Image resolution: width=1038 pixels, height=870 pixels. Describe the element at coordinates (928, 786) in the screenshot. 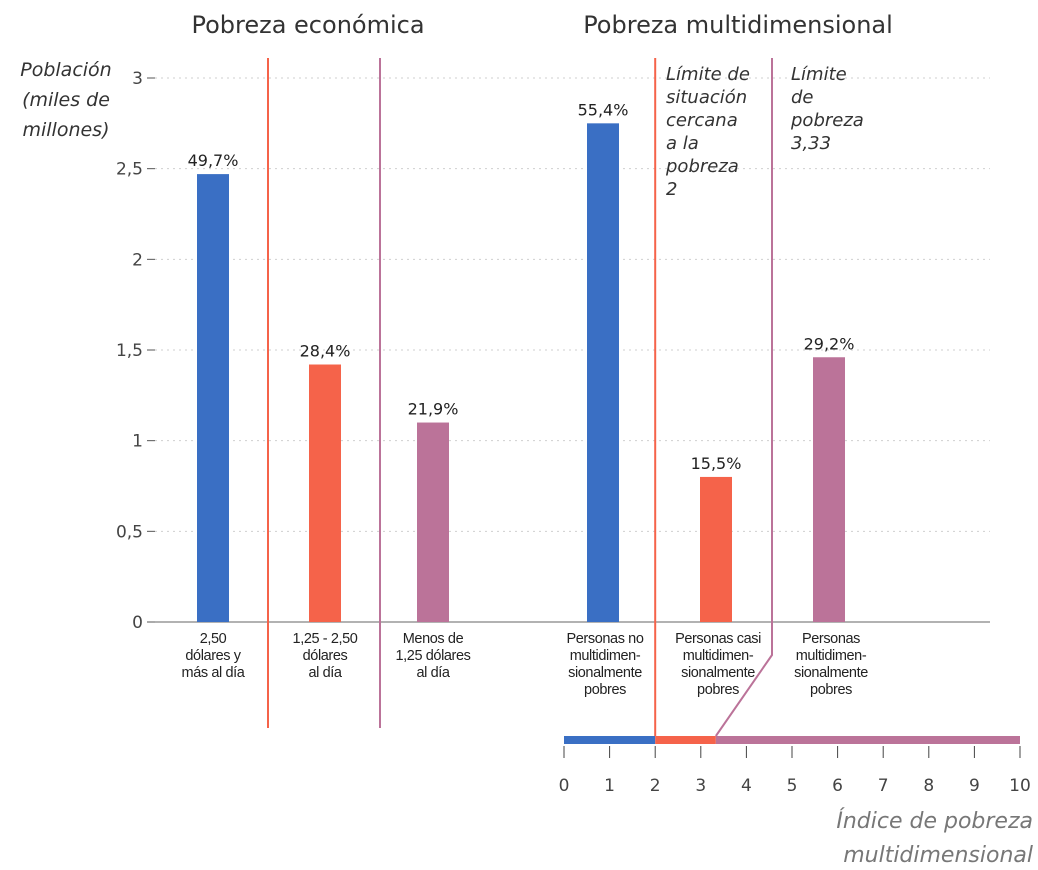

I see `index-tick-label: 8` at that location.